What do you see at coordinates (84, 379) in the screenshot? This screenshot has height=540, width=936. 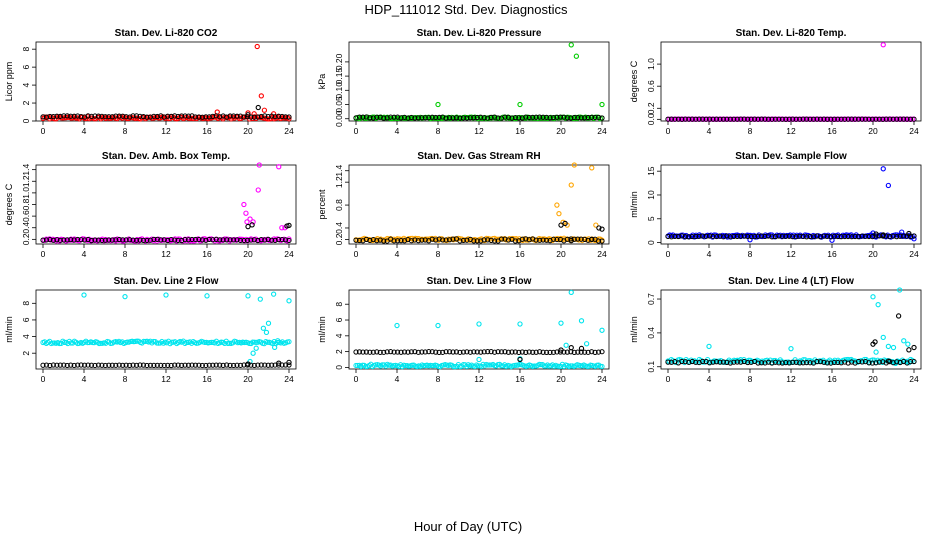 I see `x-tick-label: 4` at bounding box center [84, 379].